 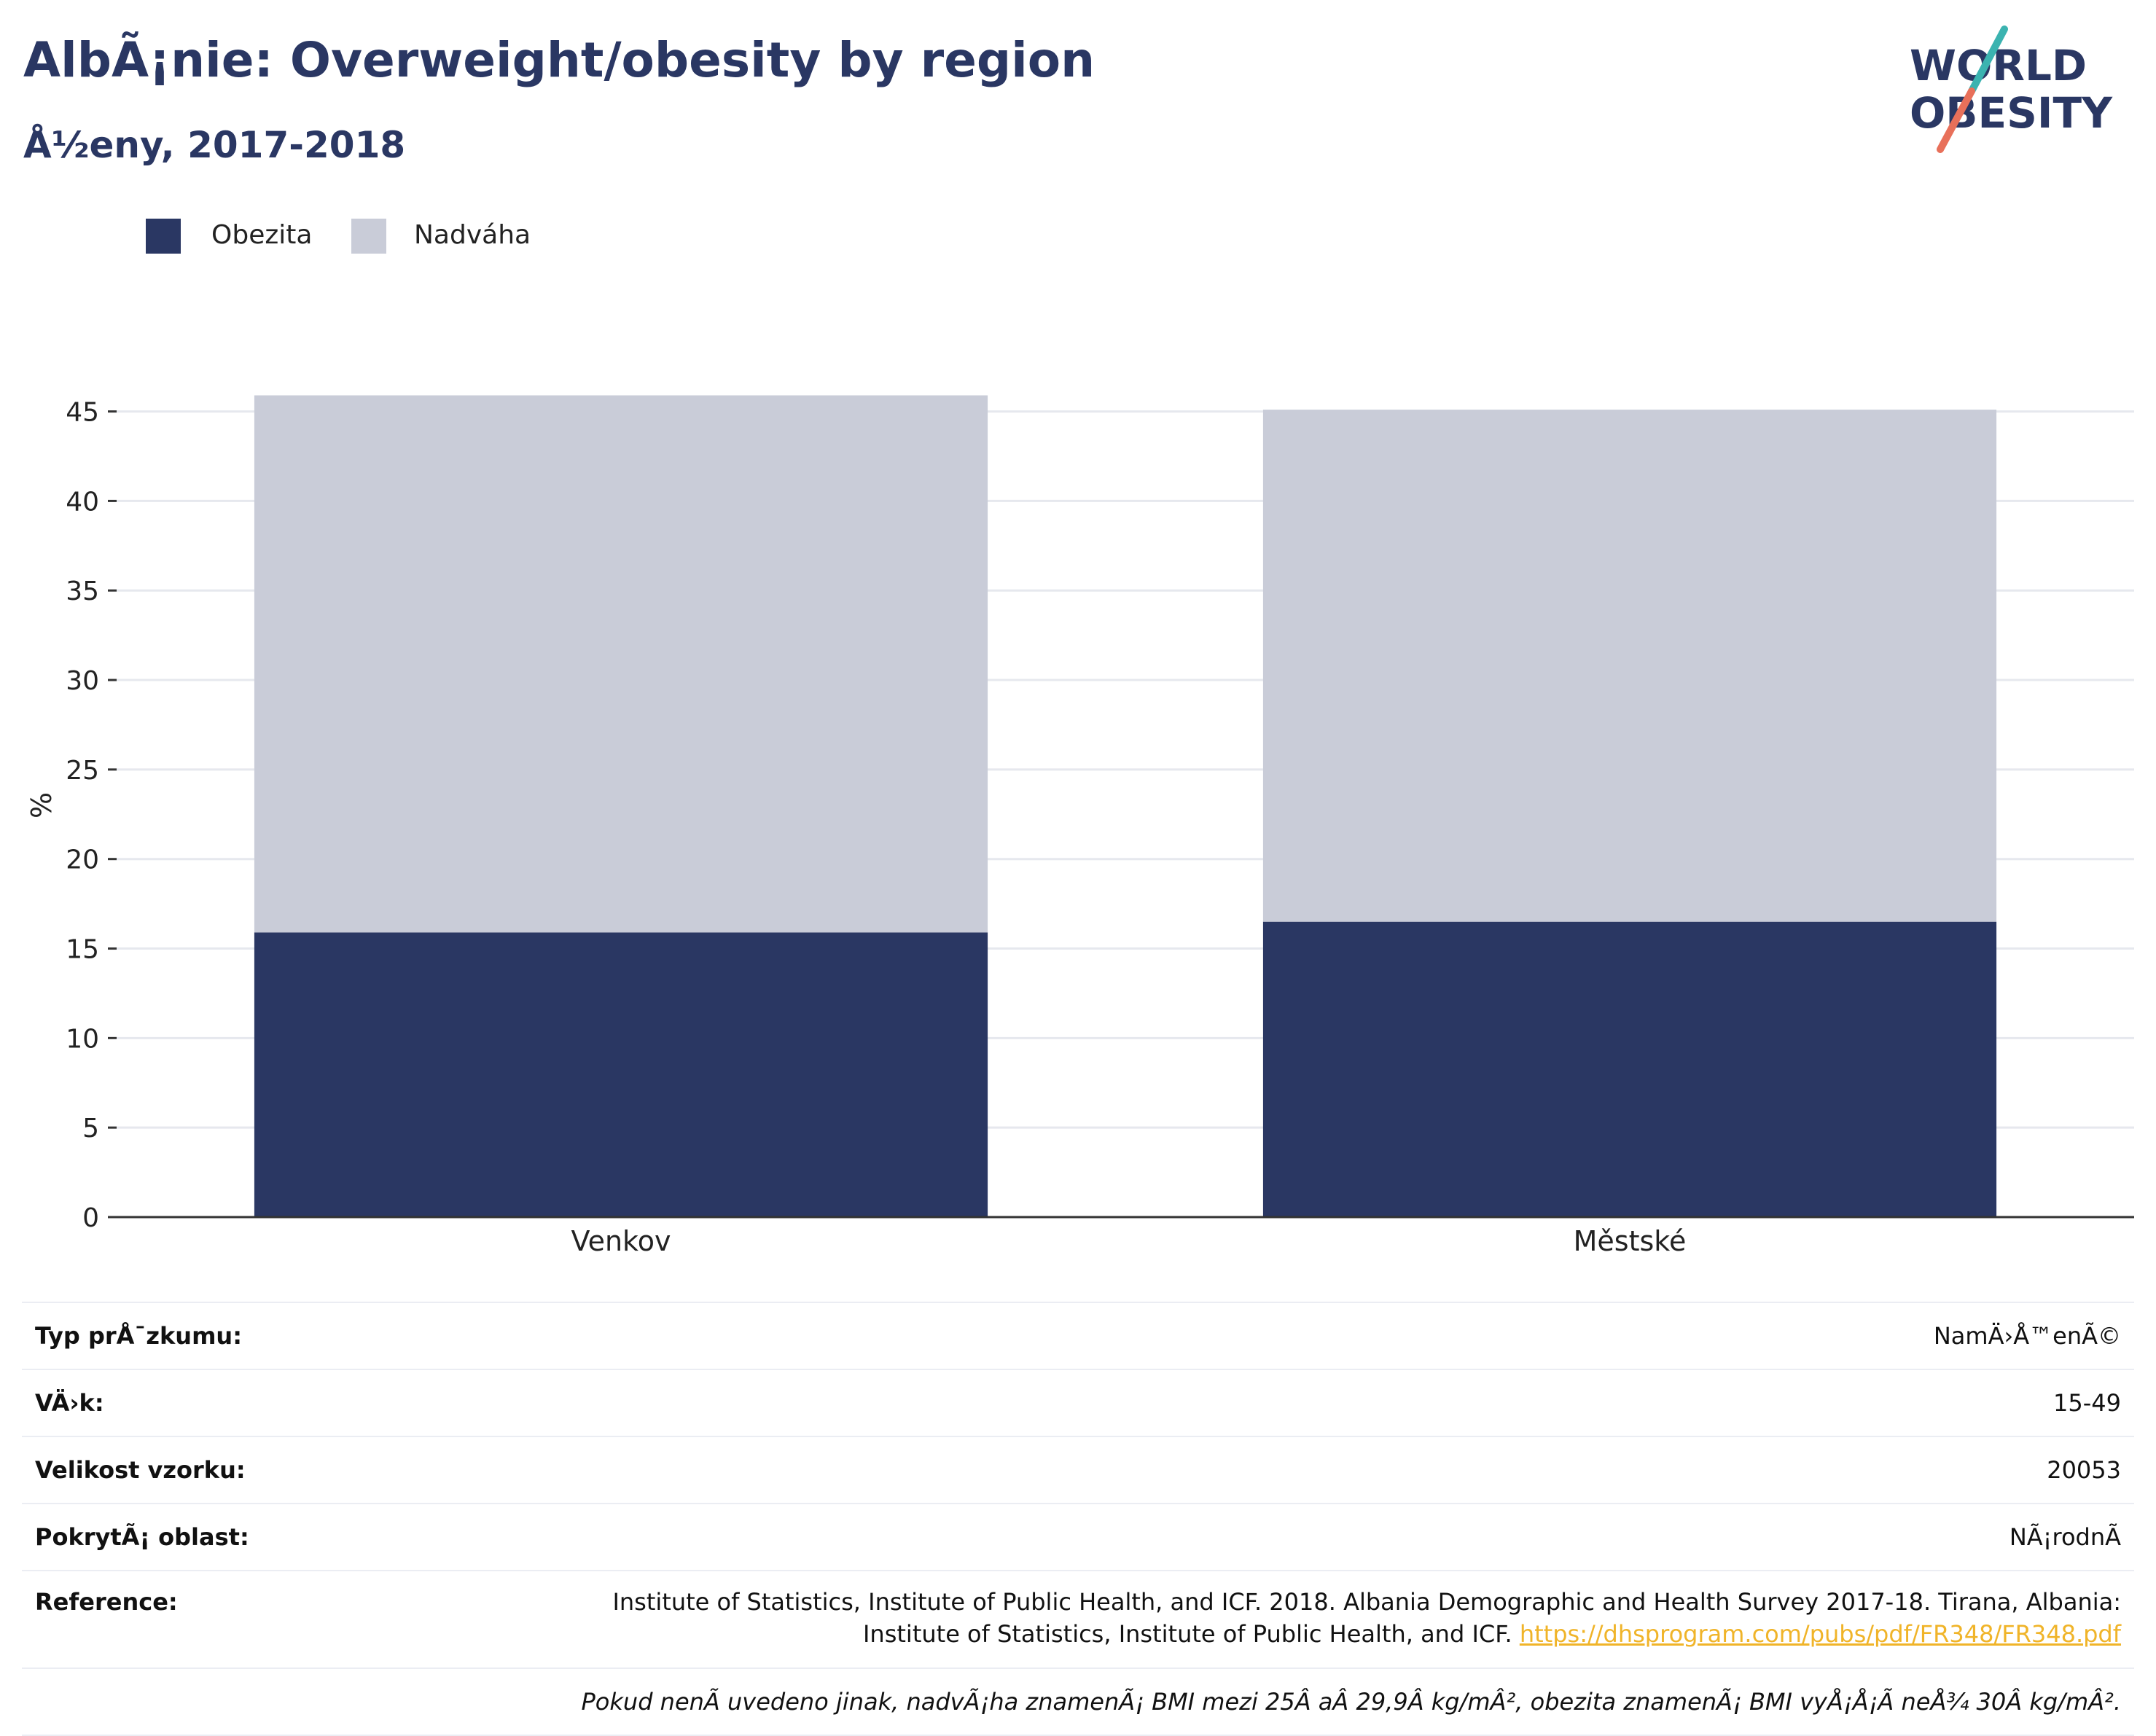 What do you see at coordinates (83, 502) in the screenshot?
I see `y-tick-label: 40` at bounding box center [83, 502].